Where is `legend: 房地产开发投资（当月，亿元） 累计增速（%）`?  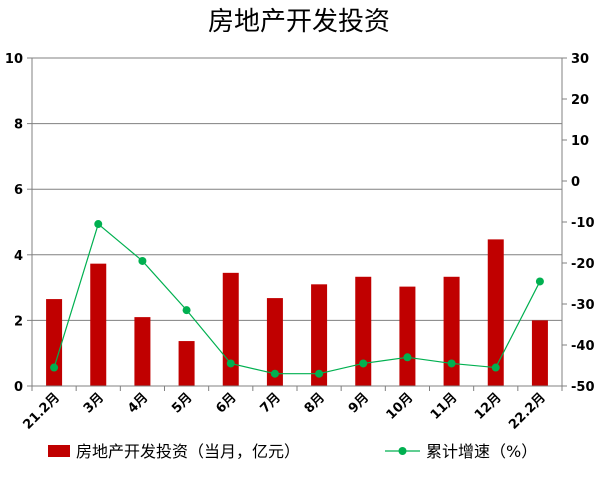
legend: 房地产开发投资（当月，亿元） 累计增速（%） is located at coordinates (292, 451).